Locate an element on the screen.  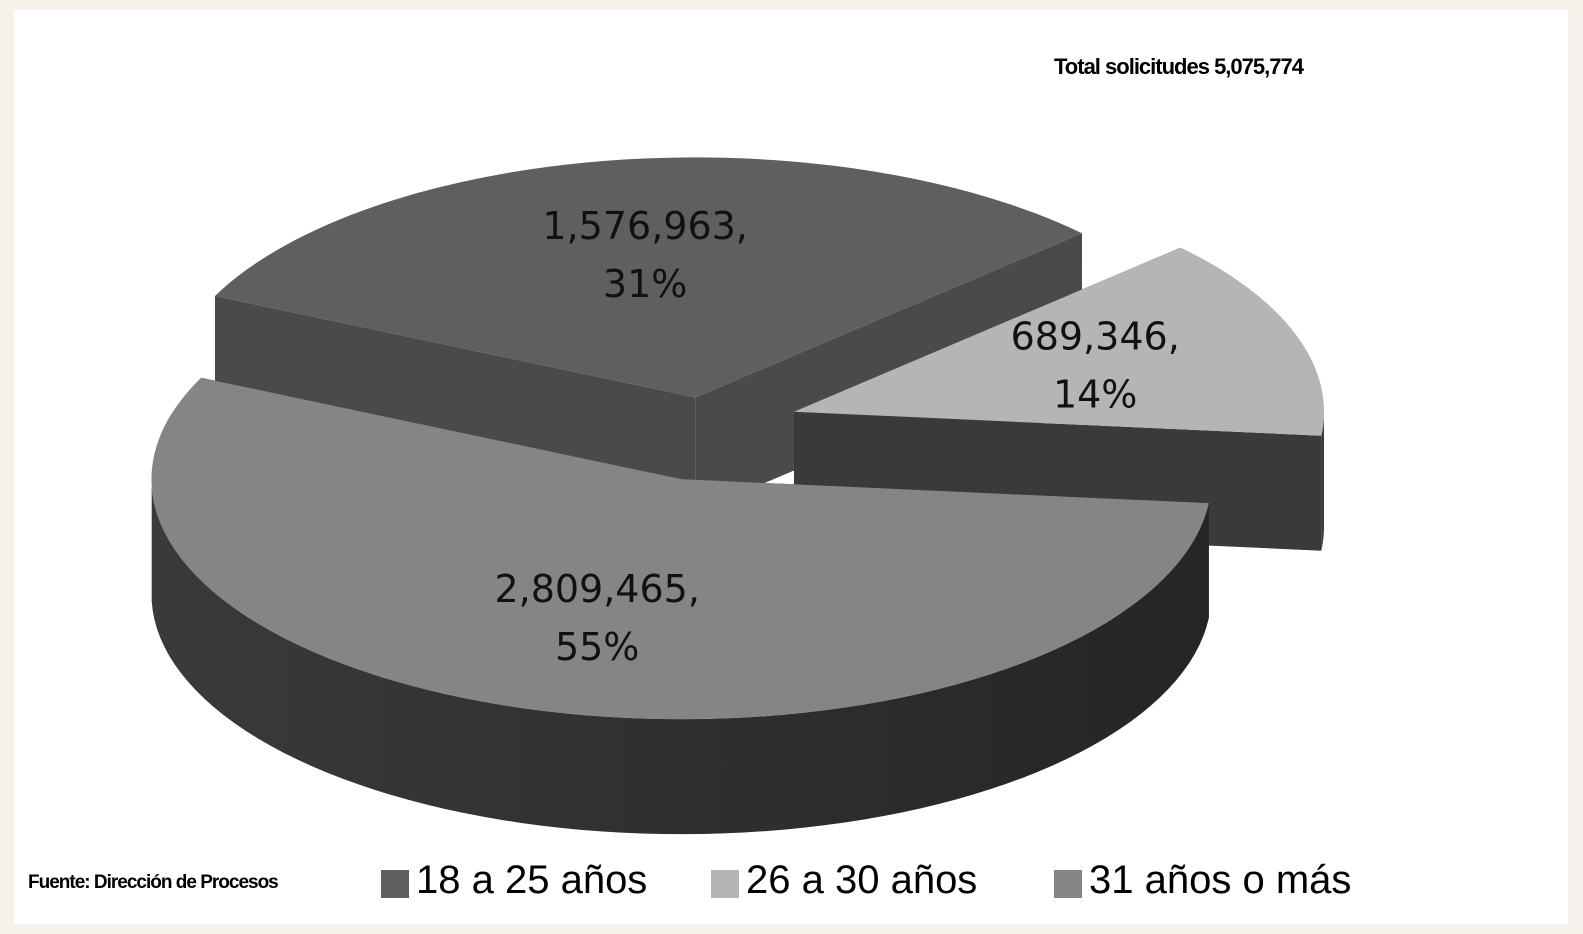
slice-outer-wall is located at coordinates (1322, 481).